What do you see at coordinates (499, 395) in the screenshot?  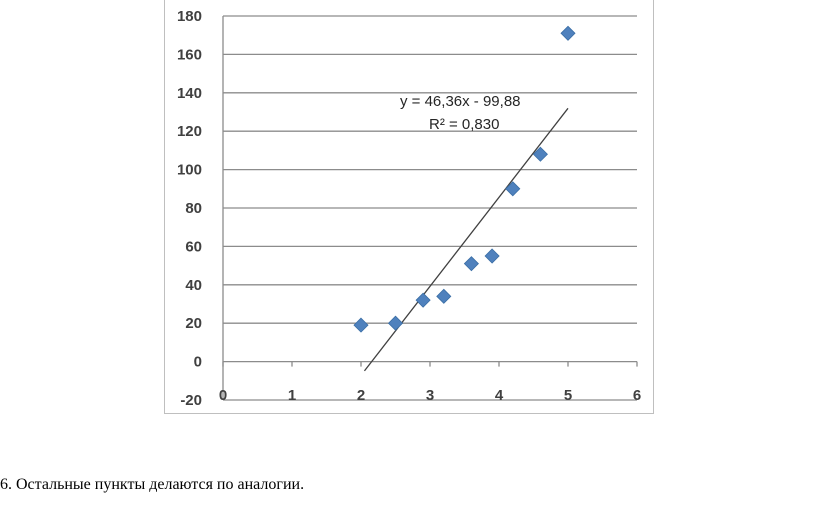 I see `x-tick-label: 4` at bounding box center [499, 395].